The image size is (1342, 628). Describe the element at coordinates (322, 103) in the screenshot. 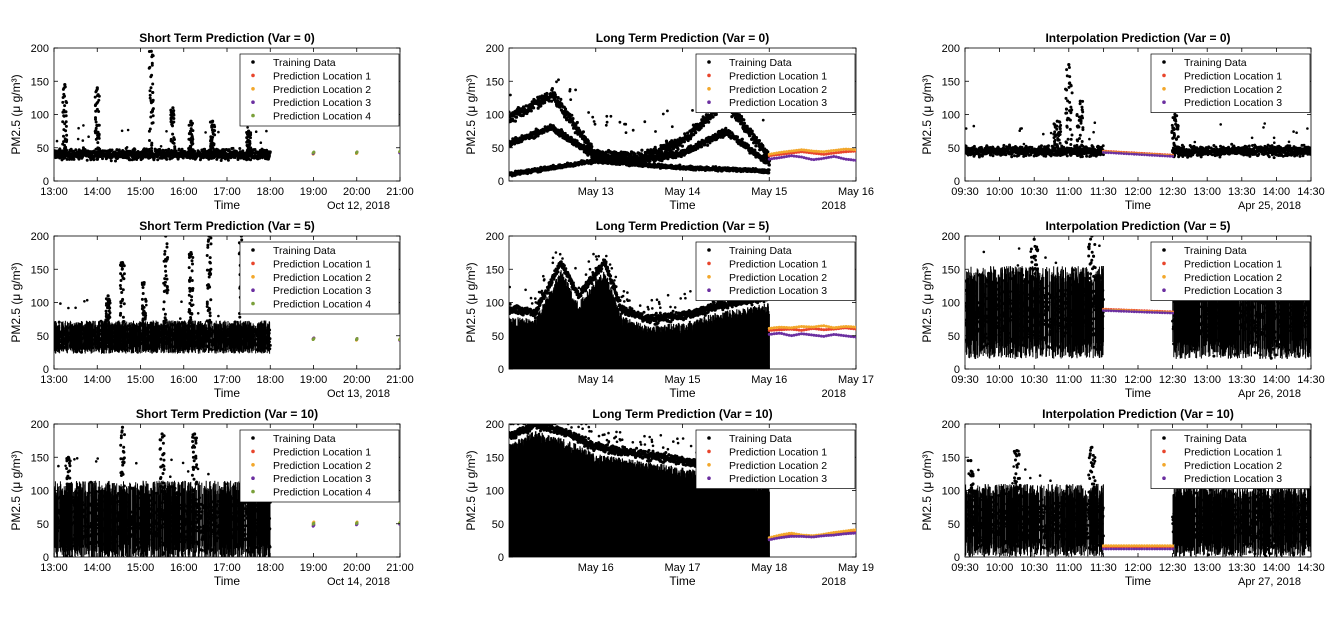

I see `legend-label: Prediction Location 3` at that location.